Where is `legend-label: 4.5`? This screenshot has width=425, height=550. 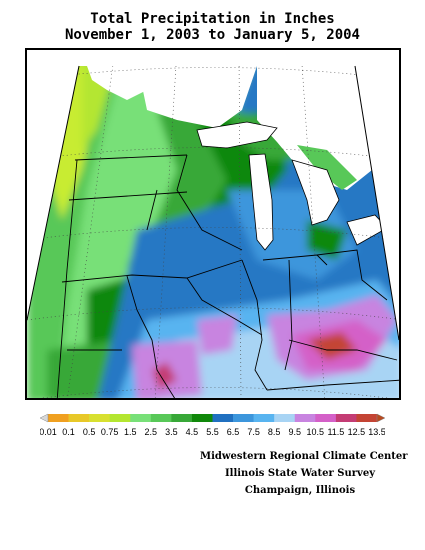 legend-label: 4.5 is located at coordinates (192, 432).